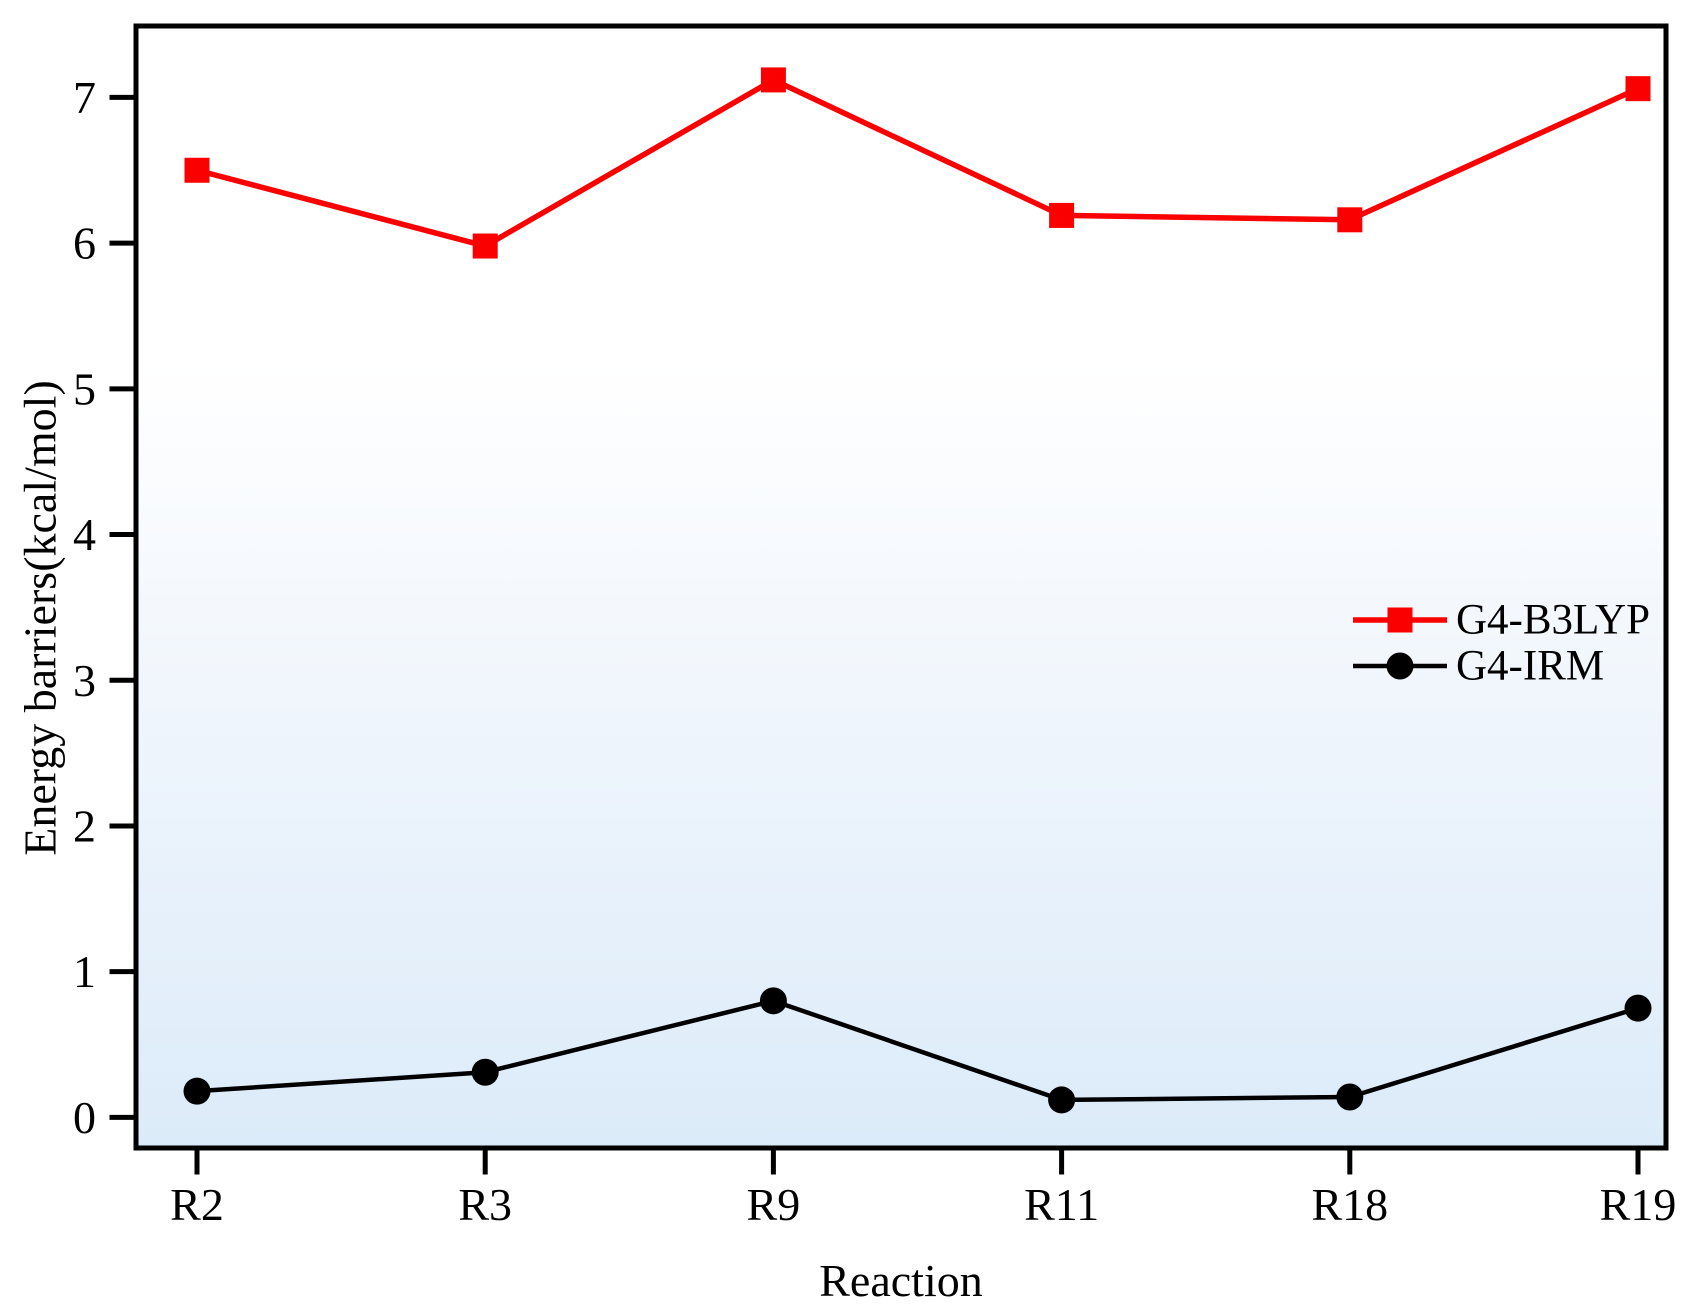  Describe the element at coordinates (1062, 215) in the screenshot. I see `marker-G4-B3LYP-R11` at that location.